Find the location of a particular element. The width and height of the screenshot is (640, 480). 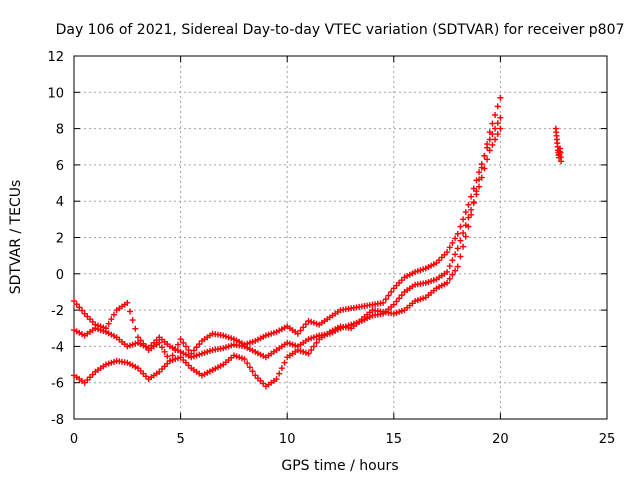

series-late-cluster is located at coordinates (558, 145).